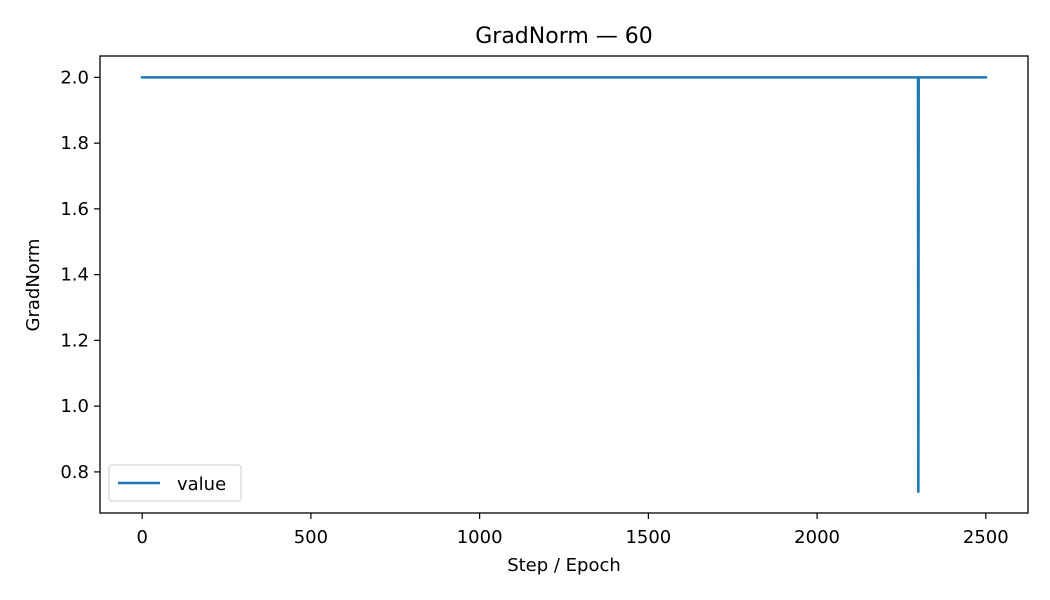 Image resolution: width=1050 pixels, height=600 pixels. I want to click on legend-box, so click(175, 483).